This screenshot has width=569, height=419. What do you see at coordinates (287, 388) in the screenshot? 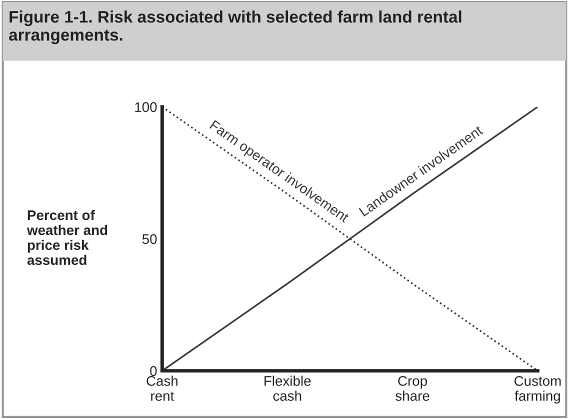
I see `x-tick-label: Flexible cash` at bounding box center [287, 388].